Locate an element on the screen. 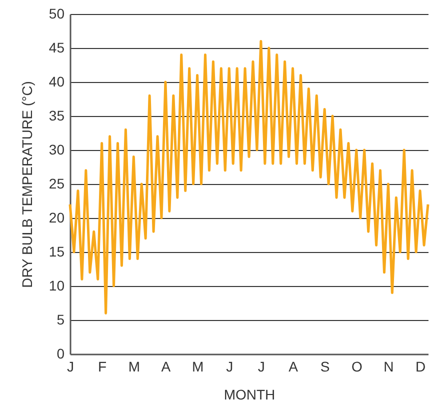 Image resolution: width=435 pixels, height=415 pixels. y-tick-label: 30 is located at coordinates (56, 150).